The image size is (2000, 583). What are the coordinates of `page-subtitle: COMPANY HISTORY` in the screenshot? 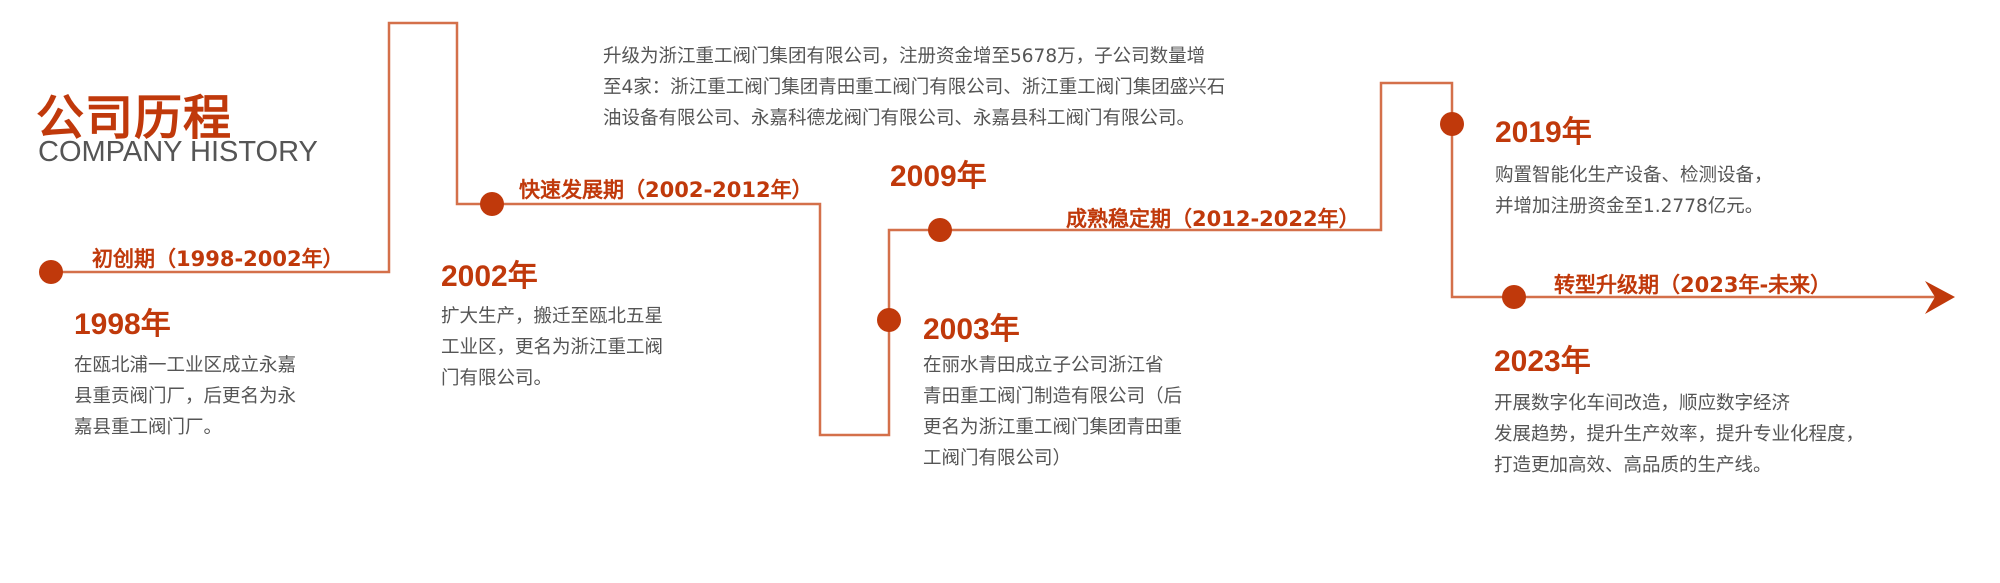 It's located at (178, 152).